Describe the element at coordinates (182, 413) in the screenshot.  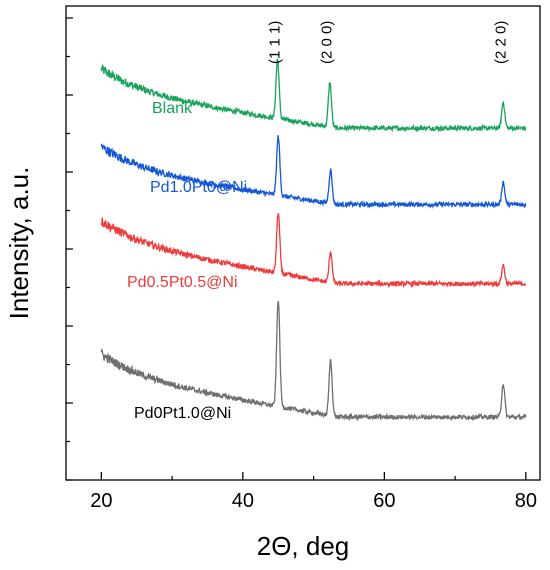
I see `series-label: Pd0Pt1.0@Ni` at that location.